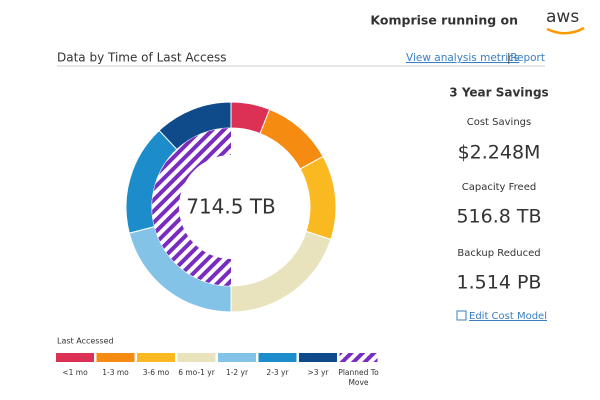  I want to click on legend-title: Last Accessed, so click(85, 341).